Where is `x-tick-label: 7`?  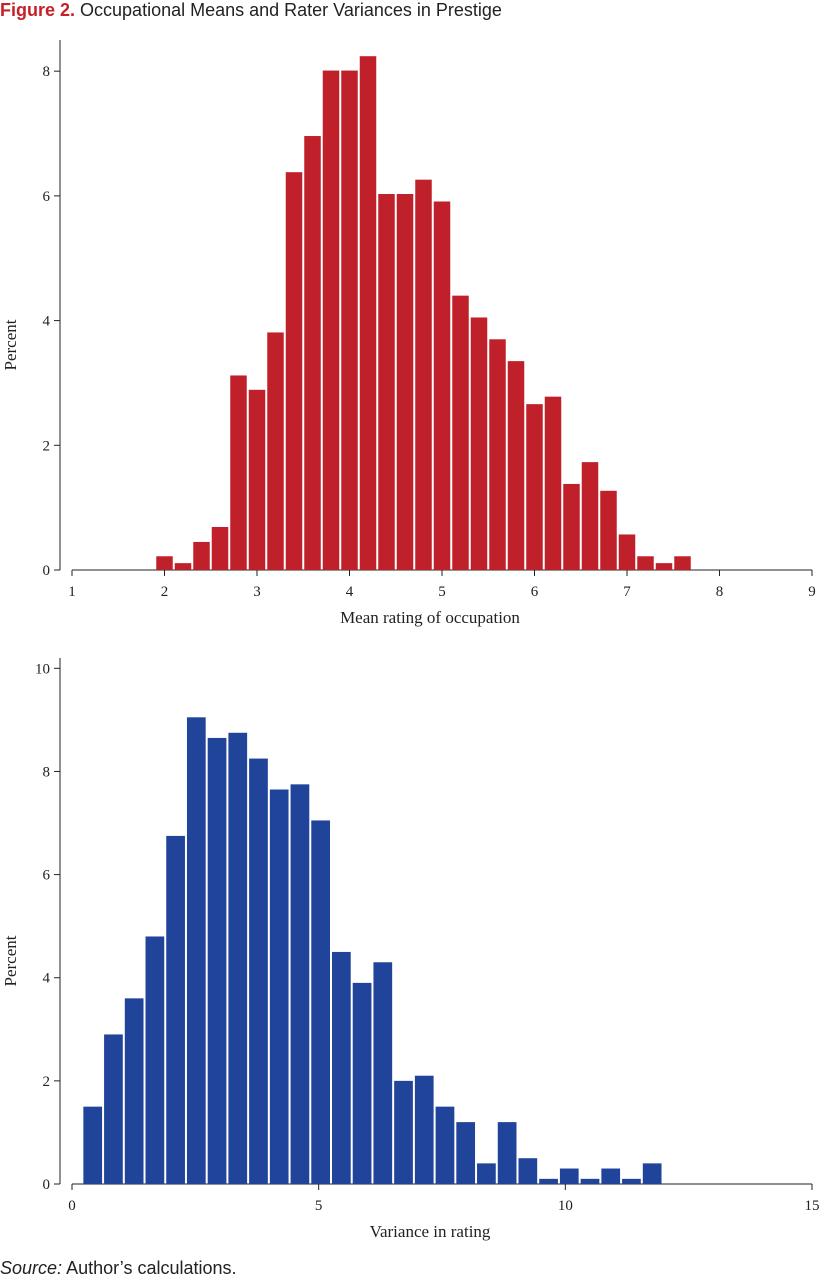 x-tick-label: 7 is located at coordinates (627, 592).